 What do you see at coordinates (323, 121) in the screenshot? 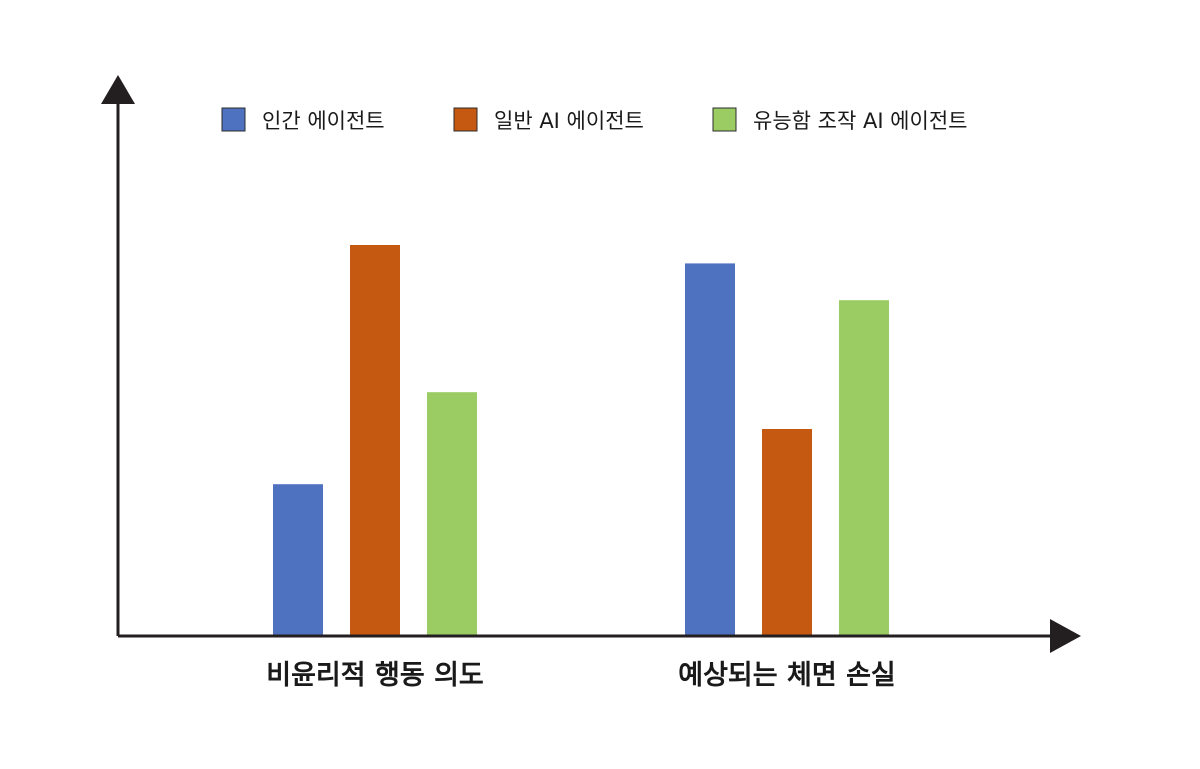
I see `legend-label: 인간 에이전트` at bounding box center [323, 121].